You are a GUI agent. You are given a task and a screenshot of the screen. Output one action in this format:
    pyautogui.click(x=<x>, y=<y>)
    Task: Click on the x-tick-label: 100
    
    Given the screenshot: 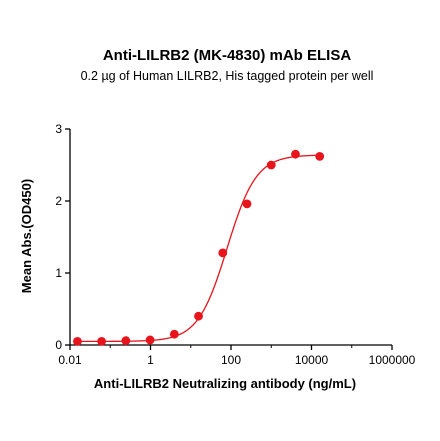 What is the action you would take?
    pyautogui.click(x=231, y=360)
    